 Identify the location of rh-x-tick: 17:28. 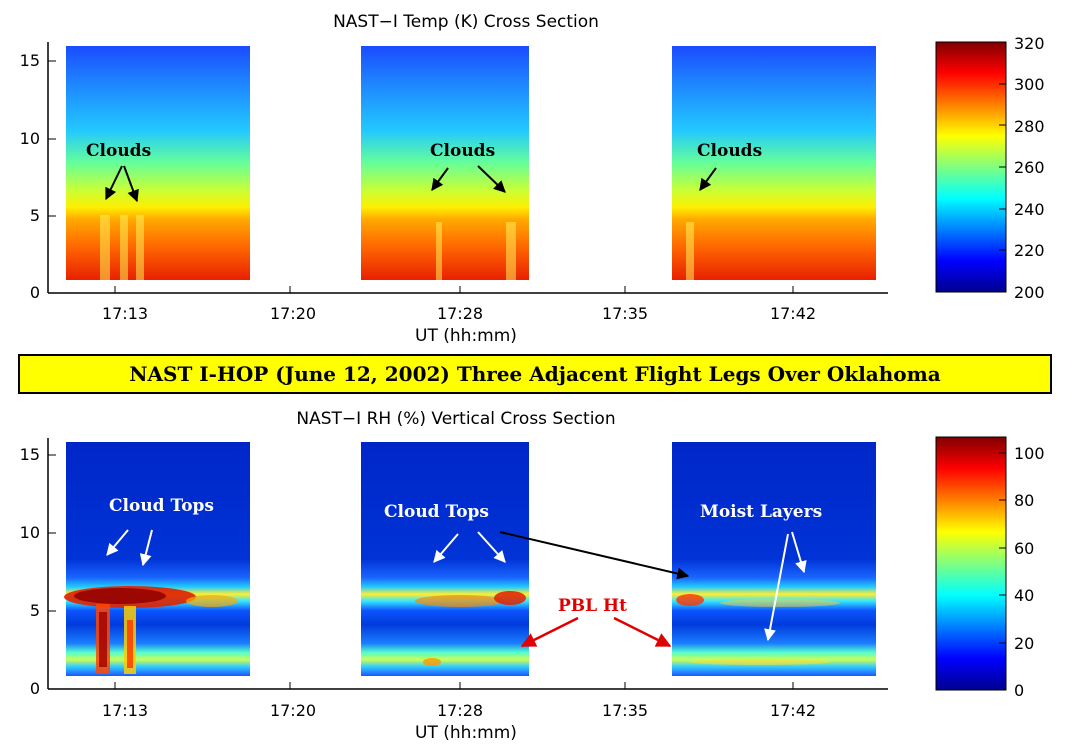
(460, 710).